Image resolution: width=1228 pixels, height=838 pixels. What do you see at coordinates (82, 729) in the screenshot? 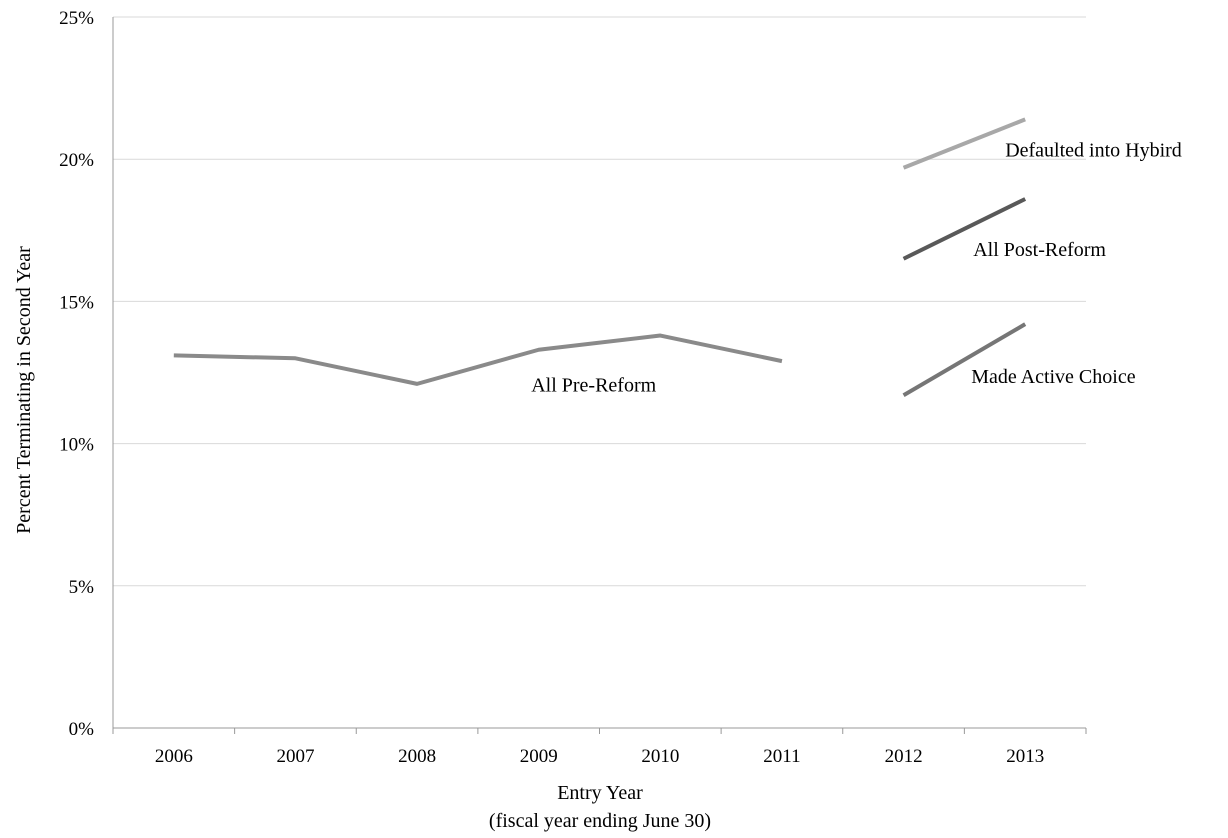
I see `y-tick-label: 0%` at bounding box center [82, 729].